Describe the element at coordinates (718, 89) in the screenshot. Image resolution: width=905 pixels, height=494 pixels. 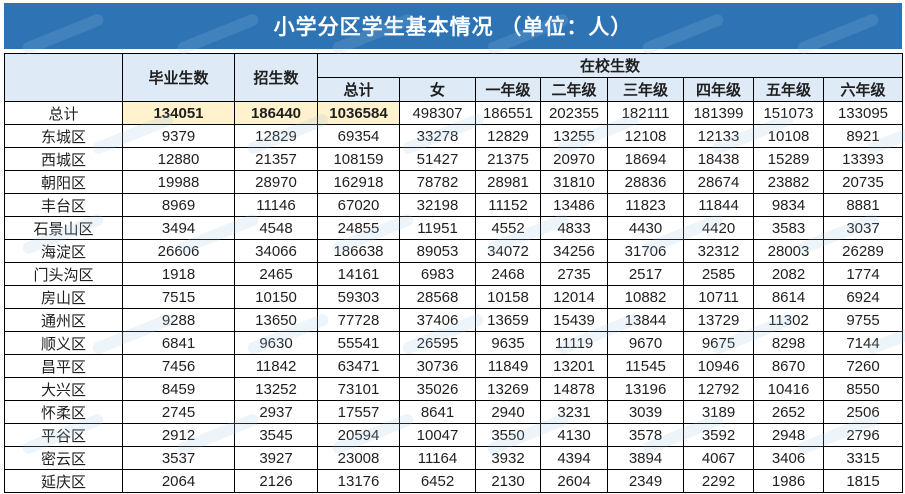
I see `sub-header: 四年级` at that location.